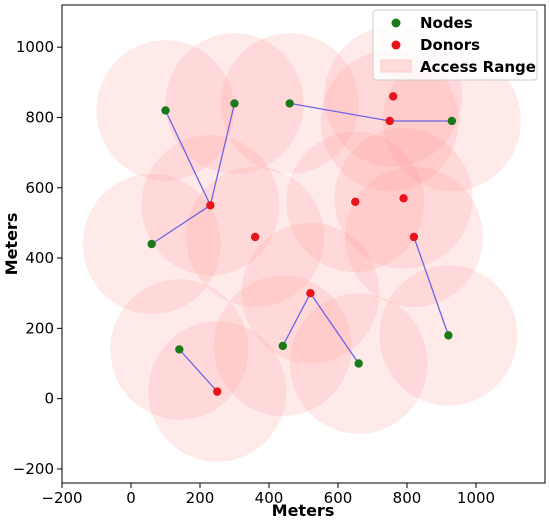 Image resolution: width=550 pixels, height=522 pixels. I want to click on y-axis: −200 0 200 400 600 800 1000, so click(37, 258).